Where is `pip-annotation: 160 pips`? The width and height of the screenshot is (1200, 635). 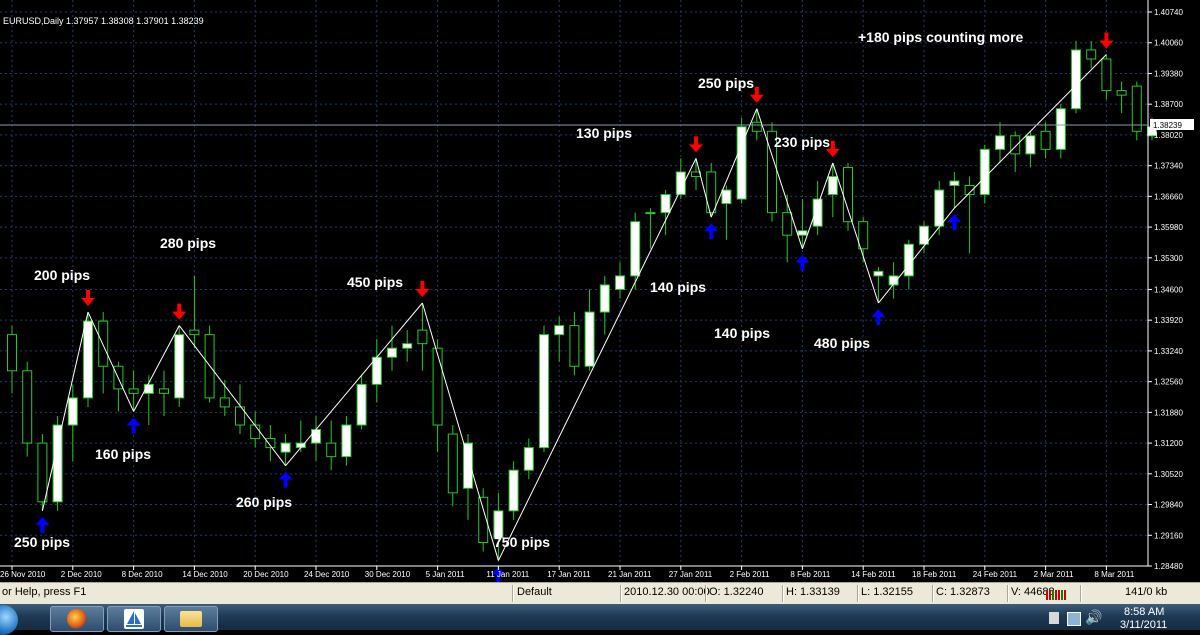
pip-annotation: 160 pips is located at coordinates (123, 454).